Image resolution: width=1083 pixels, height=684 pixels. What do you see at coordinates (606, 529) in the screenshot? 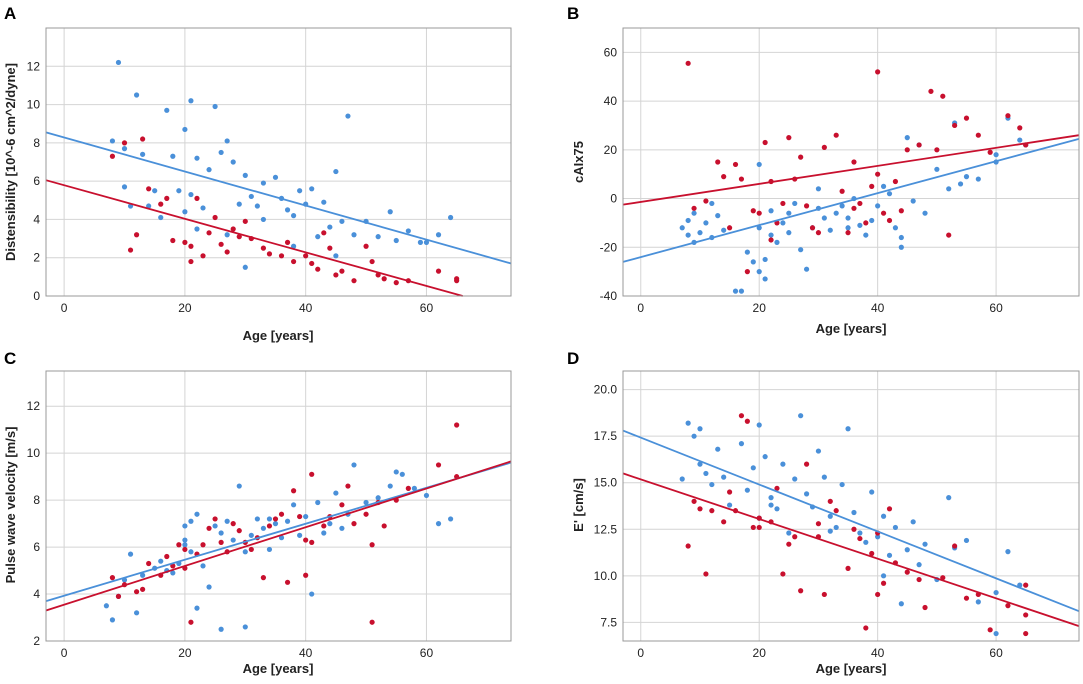
I see `y-tick-label: 12.5` at bounding box center [606, 529].